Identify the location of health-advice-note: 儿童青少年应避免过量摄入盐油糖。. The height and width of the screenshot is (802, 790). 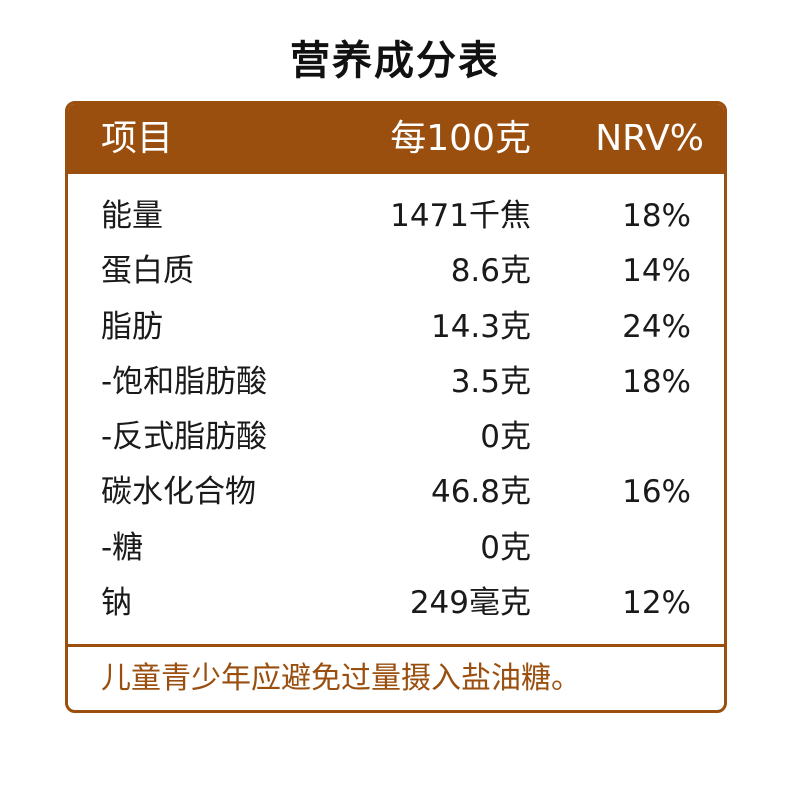
(341, 678).